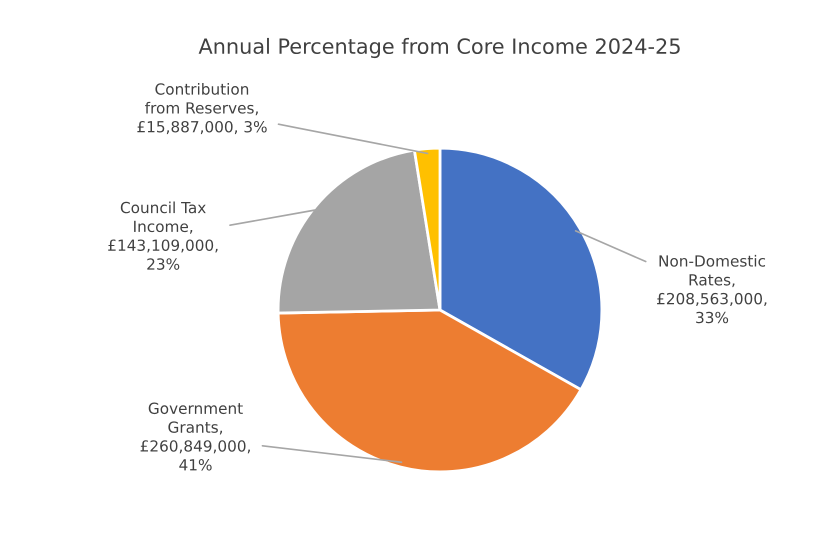 The image size is (836, 534). What do you see at coordinates (439, 48) in the screenshot?
I see `chart-title: Annual Percentage from Core Income 2024-25` at bounding box center [439, 48].